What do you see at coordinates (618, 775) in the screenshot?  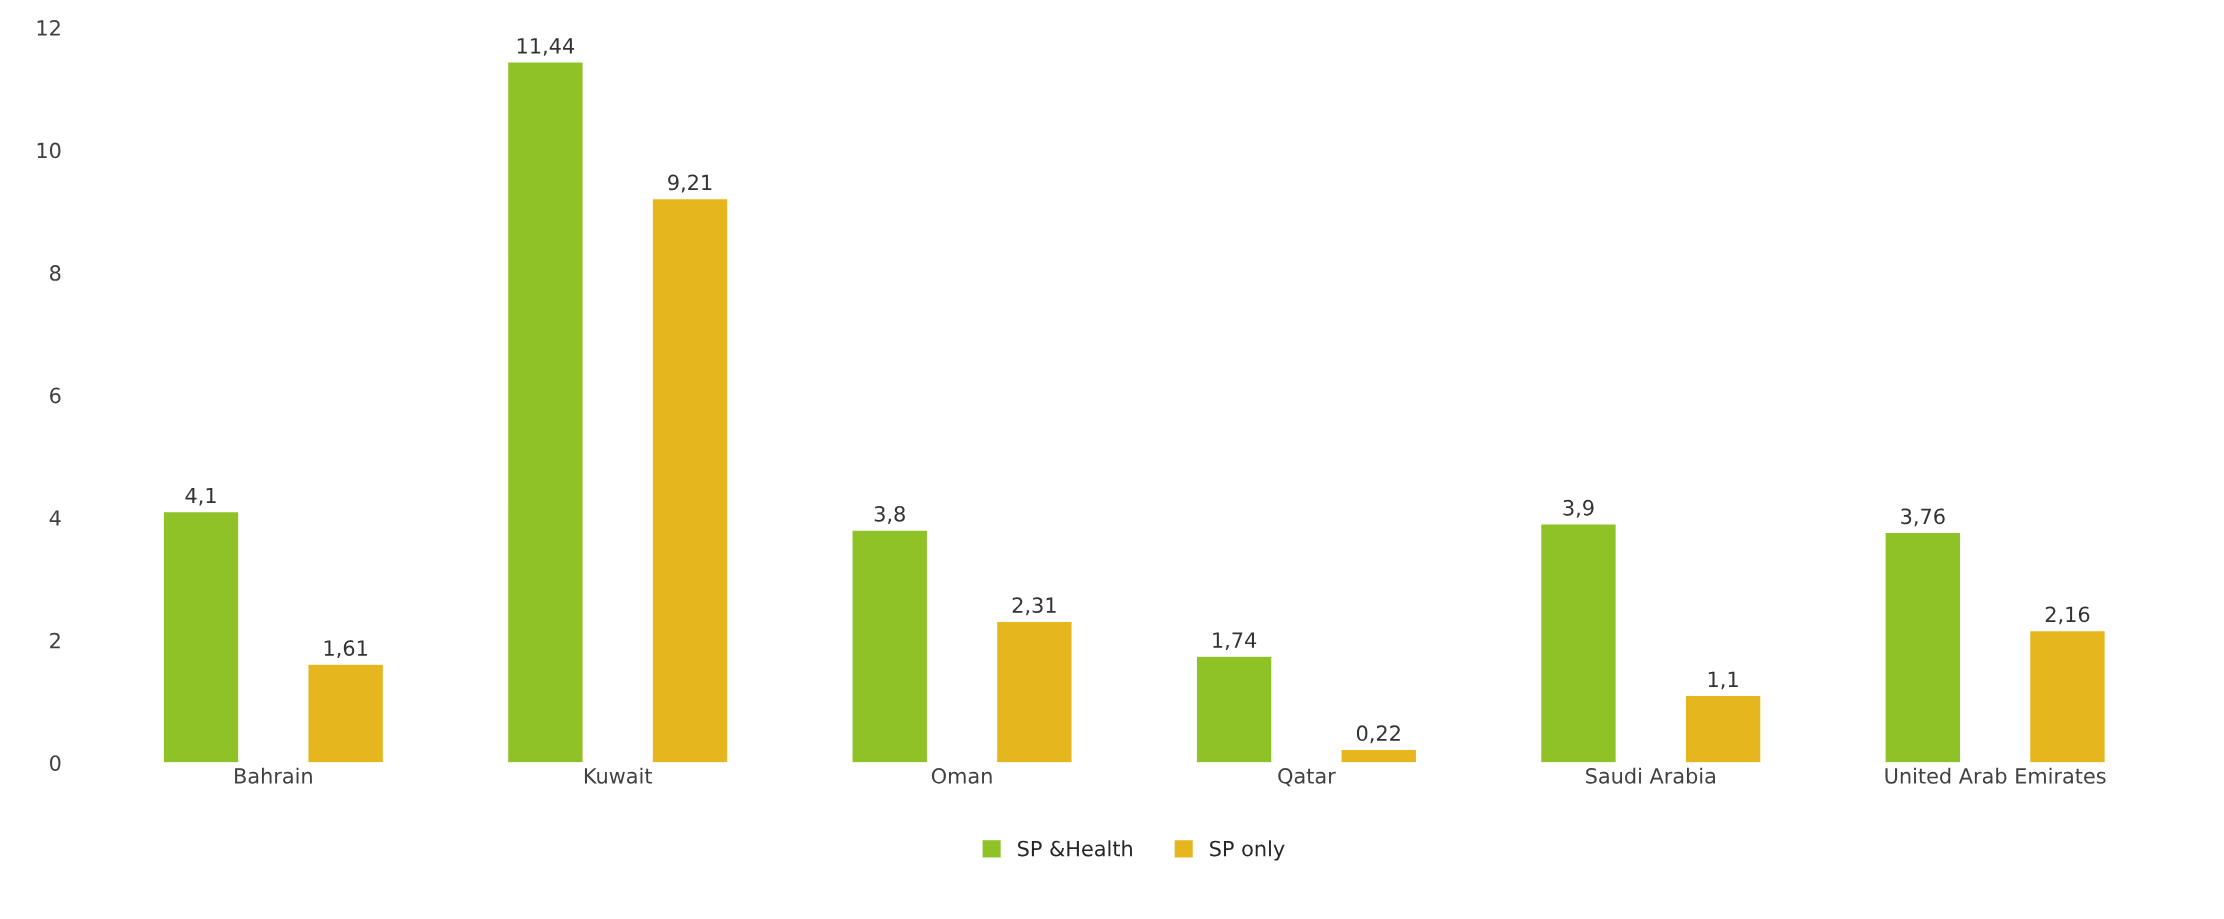 I see `x-tick-label: Kuwait` at bounding box center [618, 775].